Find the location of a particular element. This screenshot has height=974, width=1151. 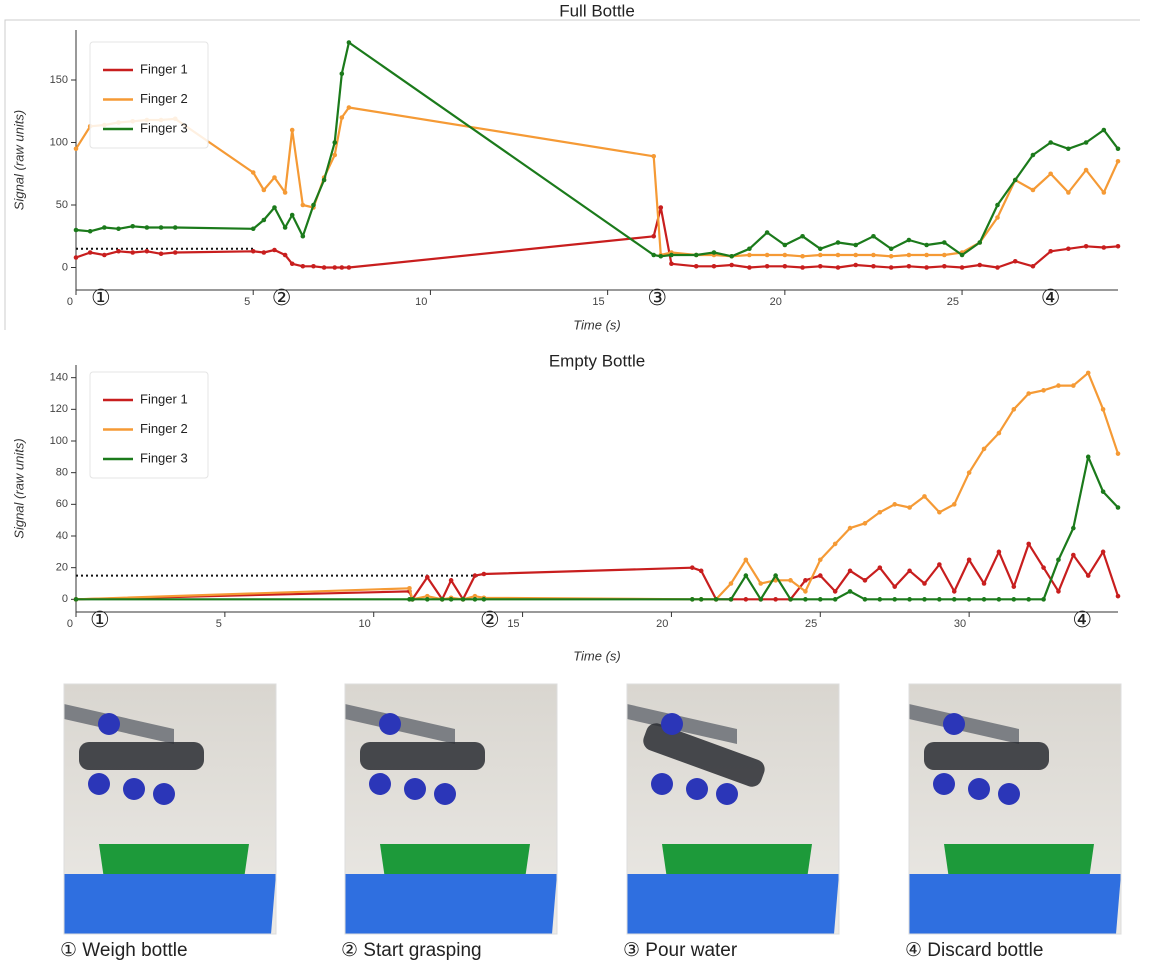

photo-caption: ② Start grasping is located at coordinates (411, 950).